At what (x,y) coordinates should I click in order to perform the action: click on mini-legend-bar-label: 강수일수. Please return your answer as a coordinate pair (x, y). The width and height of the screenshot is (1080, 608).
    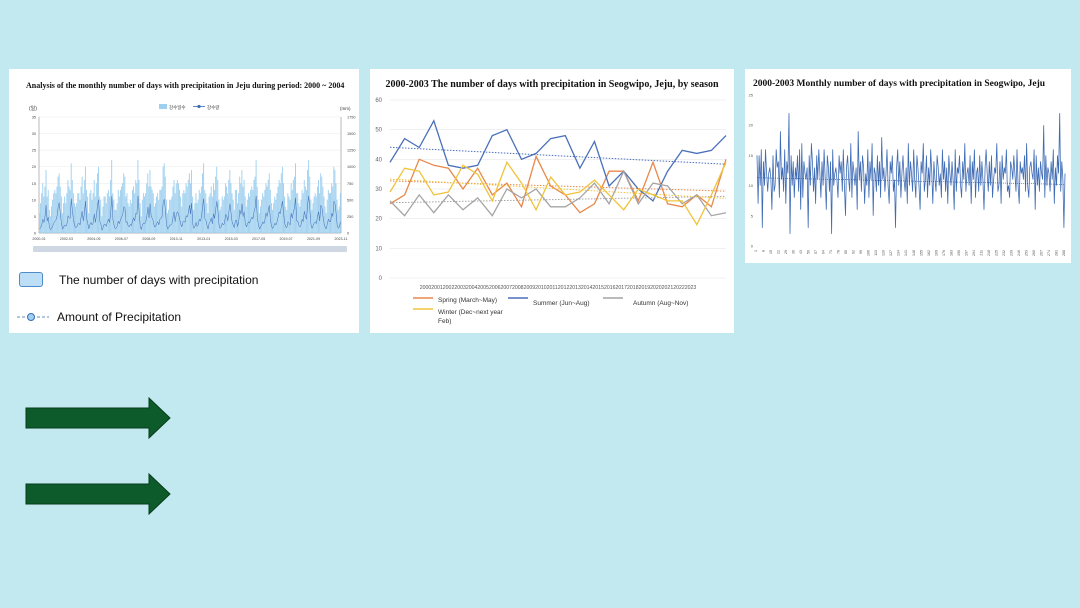
    Looking at the image, I should click on (177, 107).